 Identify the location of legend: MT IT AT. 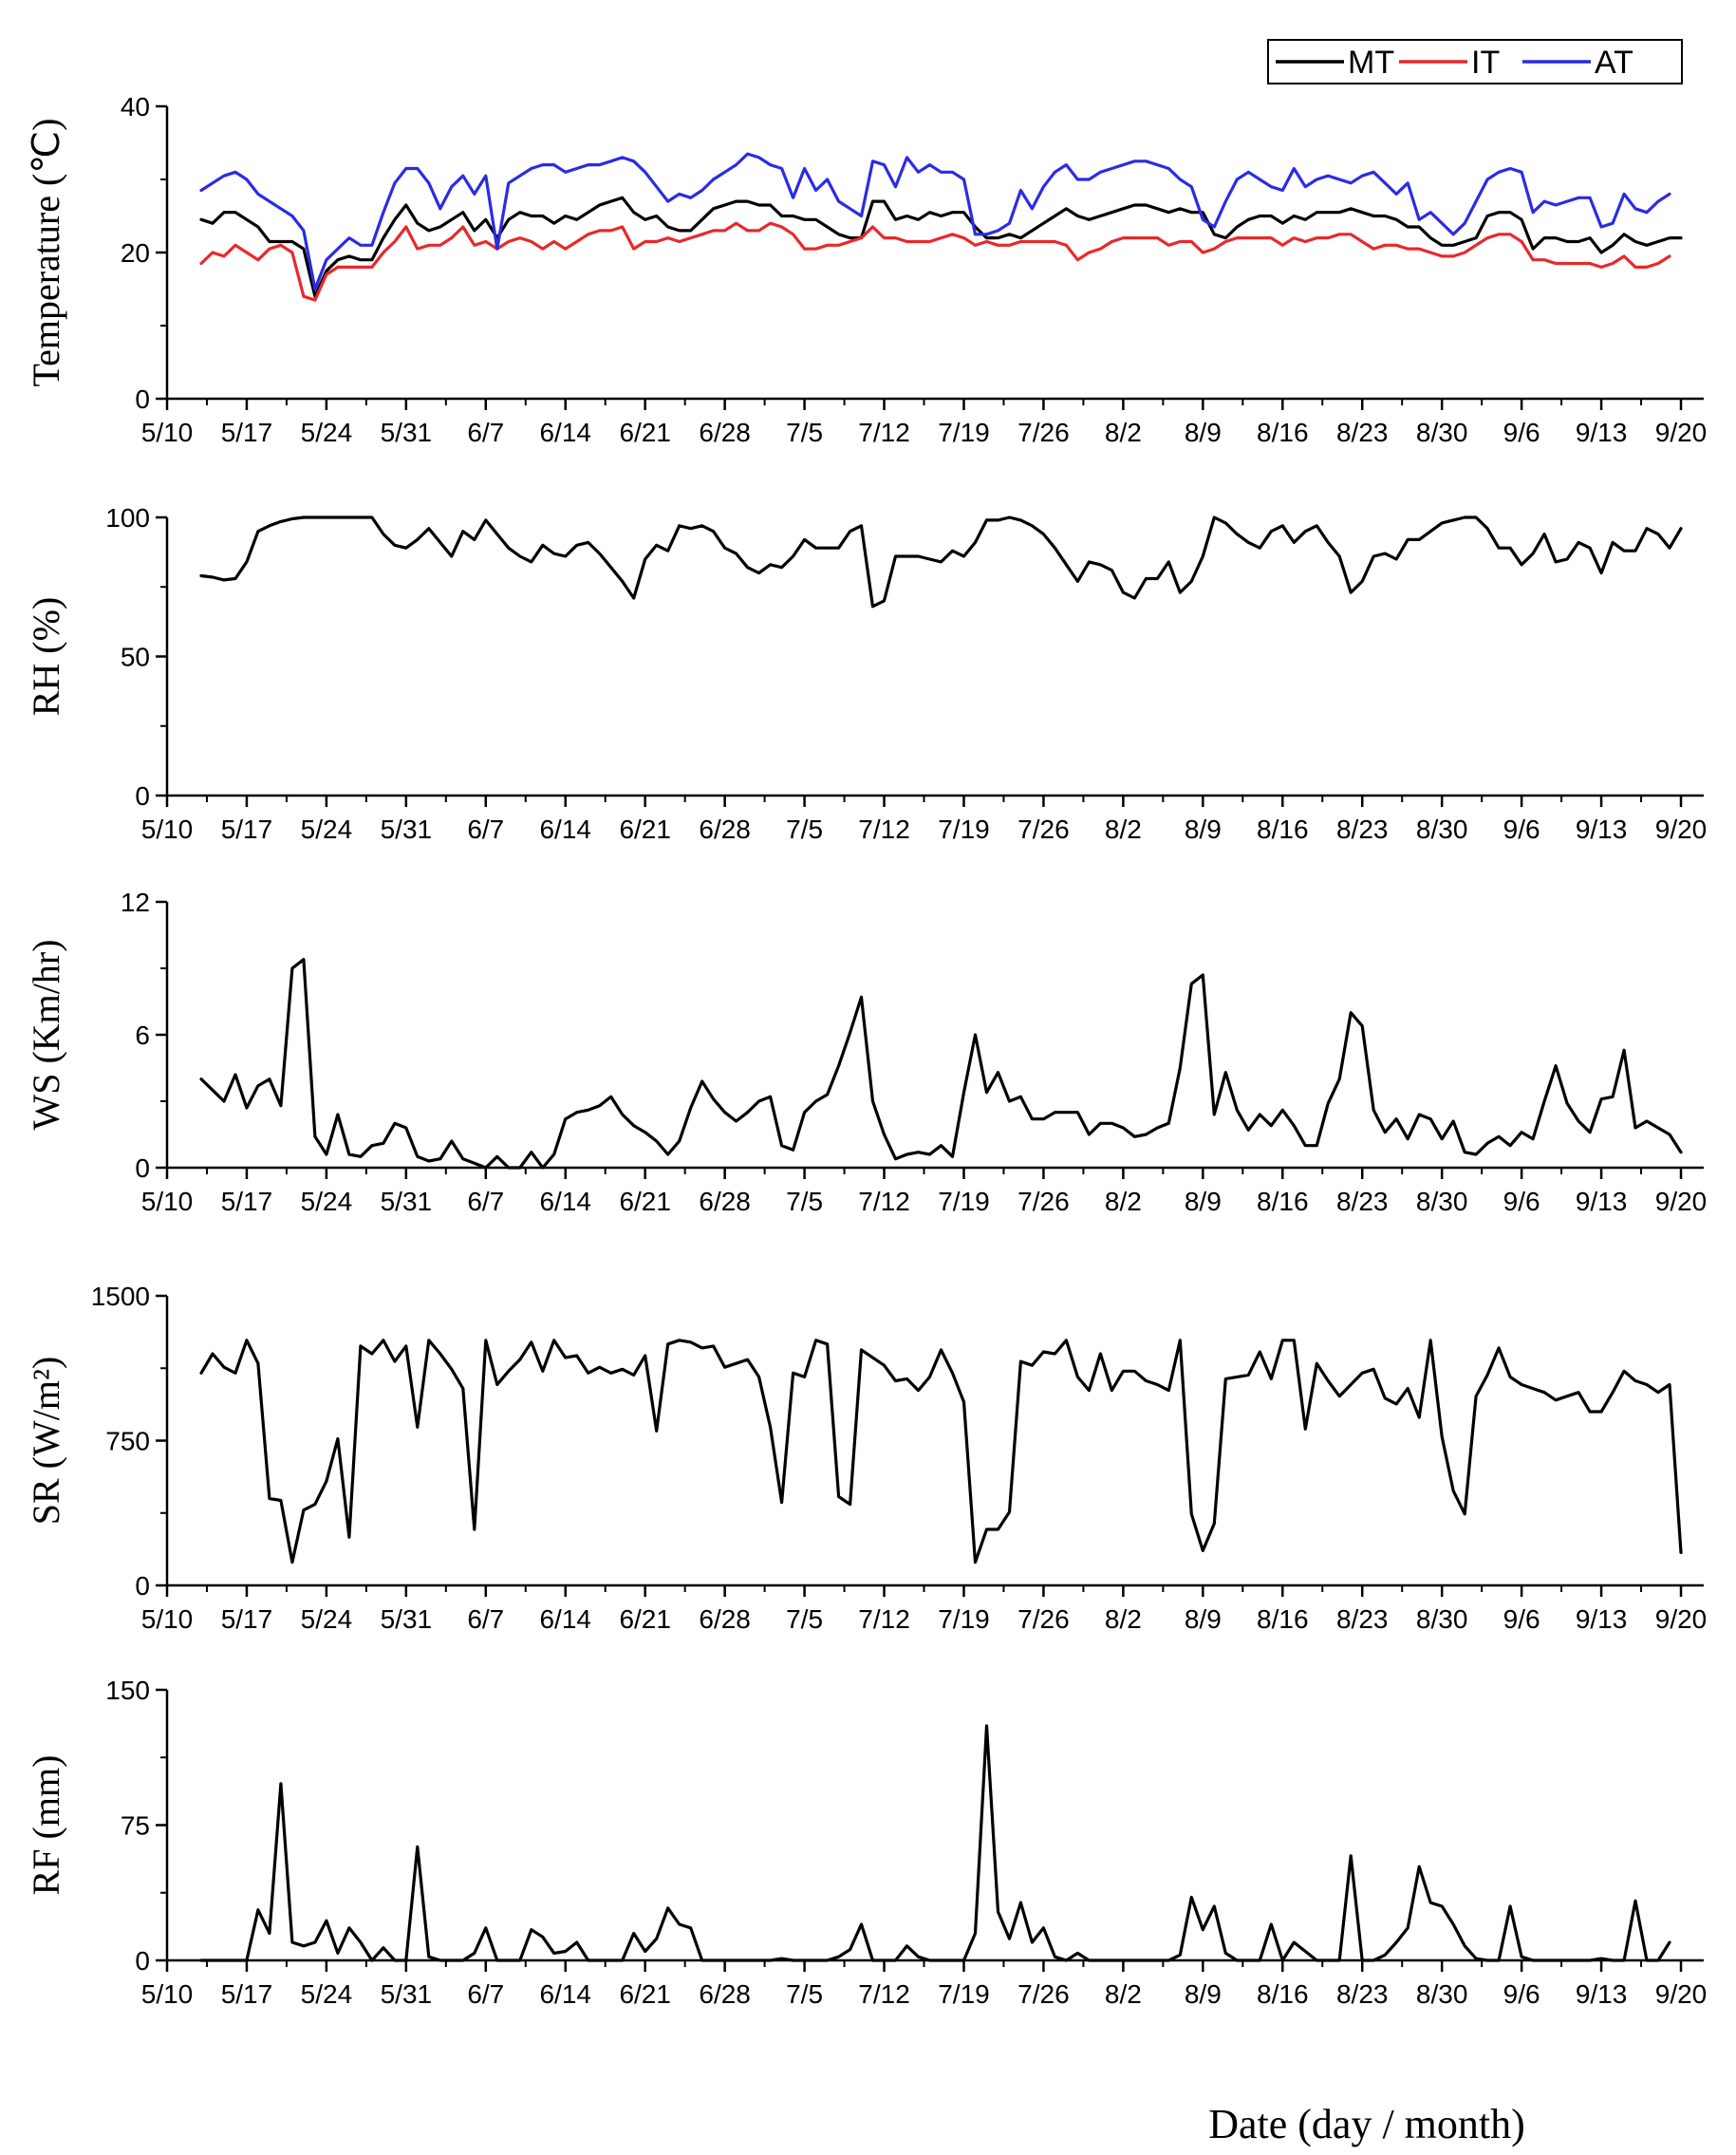
(1475, 61).